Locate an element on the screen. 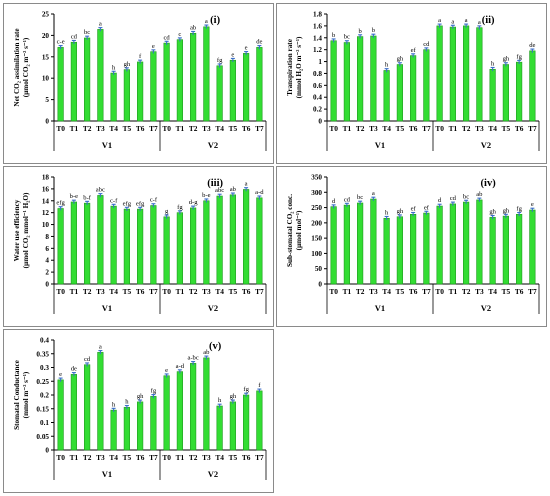 Image resolution: width=550 pixels, height=496 pixels. significance-label: b is located at coordinates (360, 31).